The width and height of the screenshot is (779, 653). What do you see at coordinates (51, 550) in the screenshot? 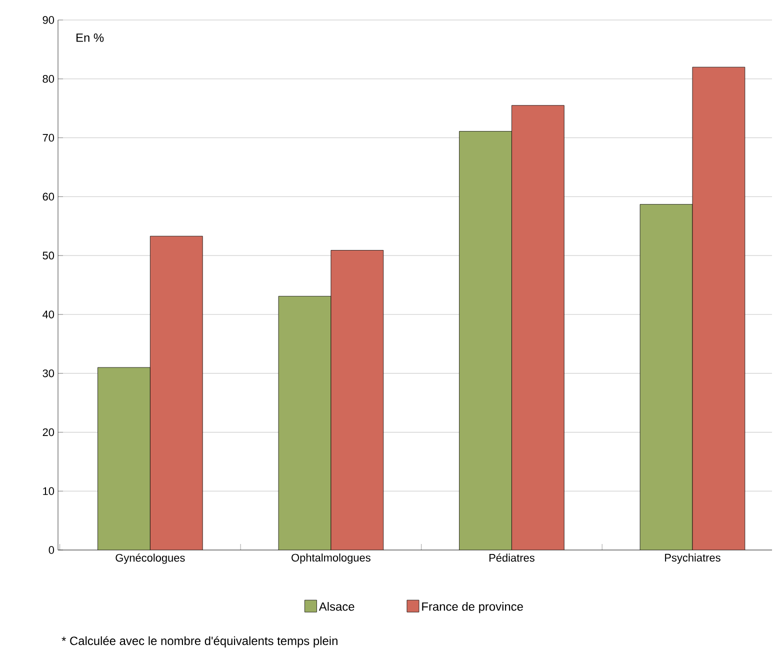
I see `y-tick-label: 0` at bounding box center [51, 550].